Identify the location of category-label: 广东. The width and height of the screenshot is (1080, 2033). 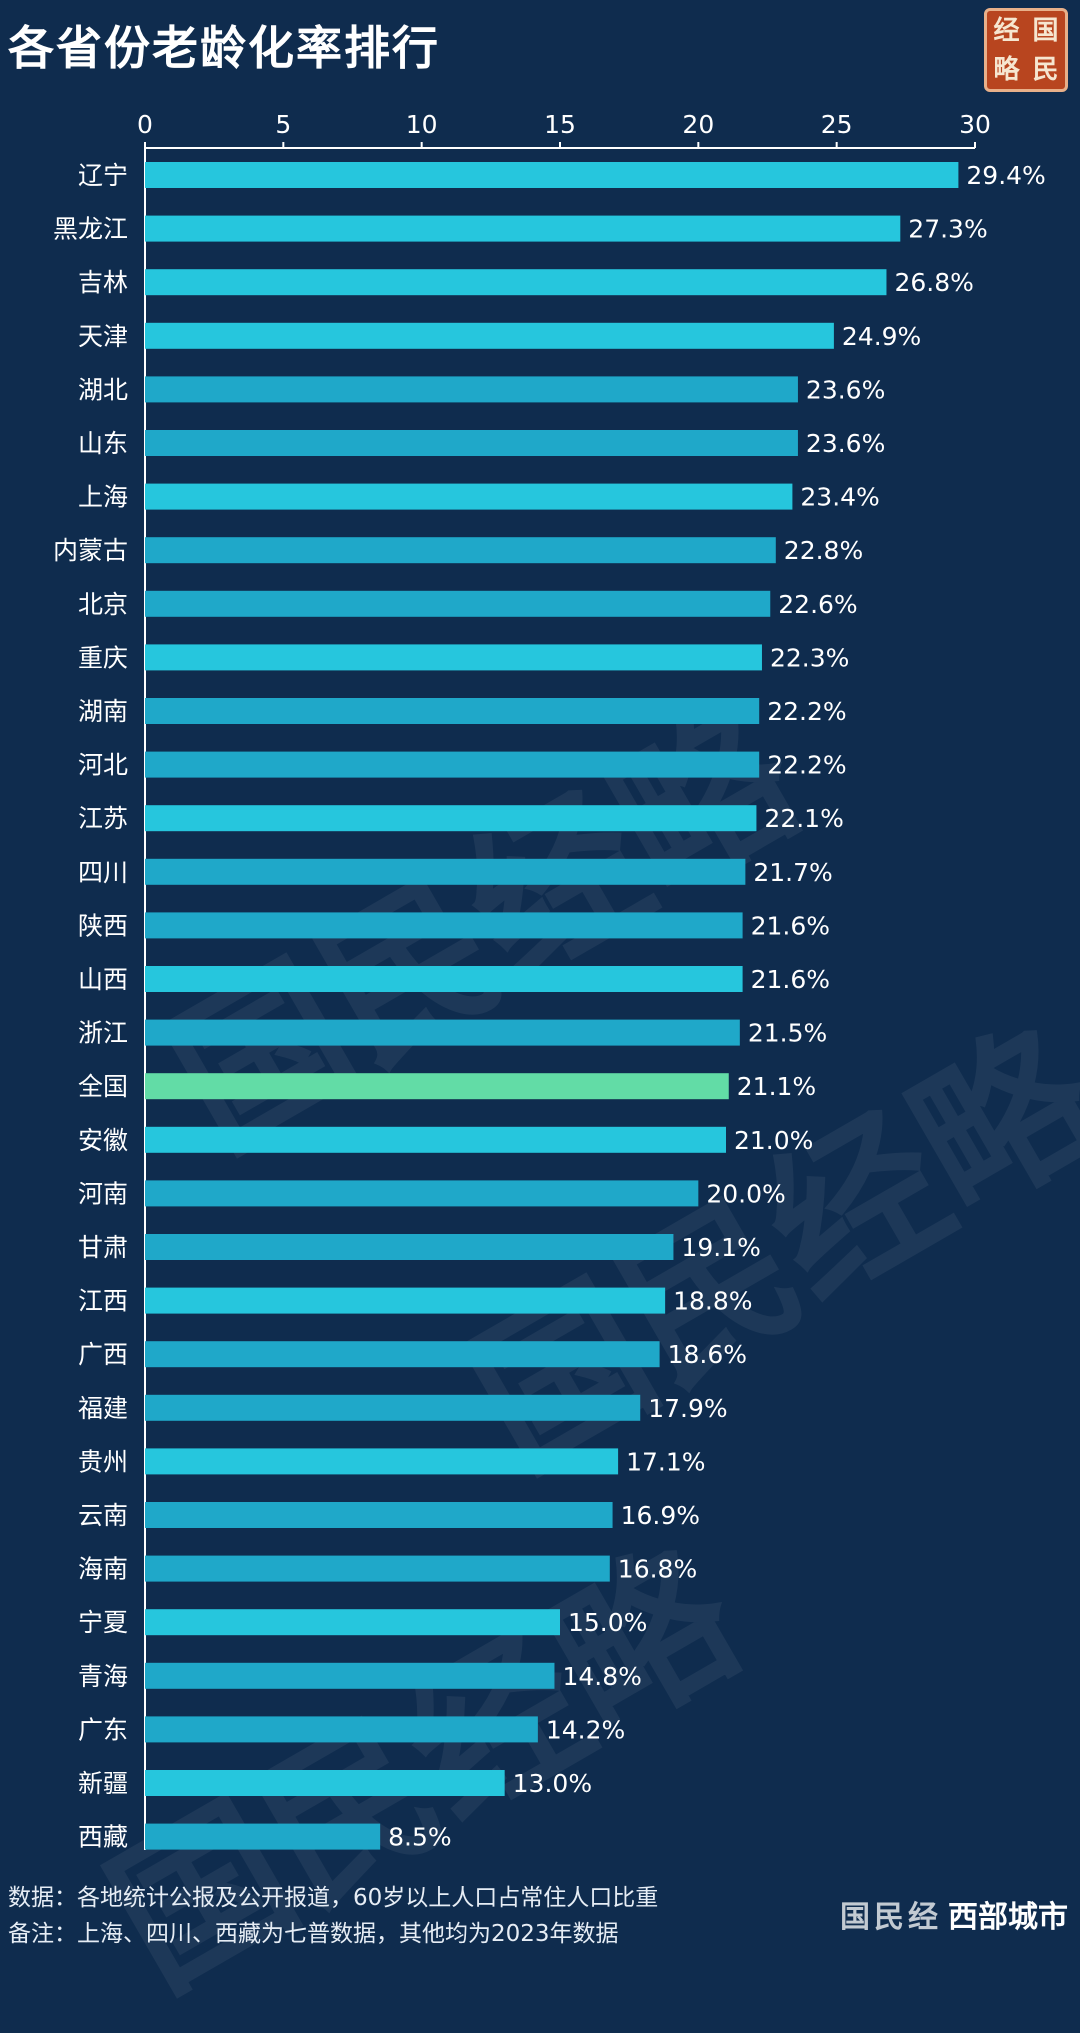
(103, 1729).